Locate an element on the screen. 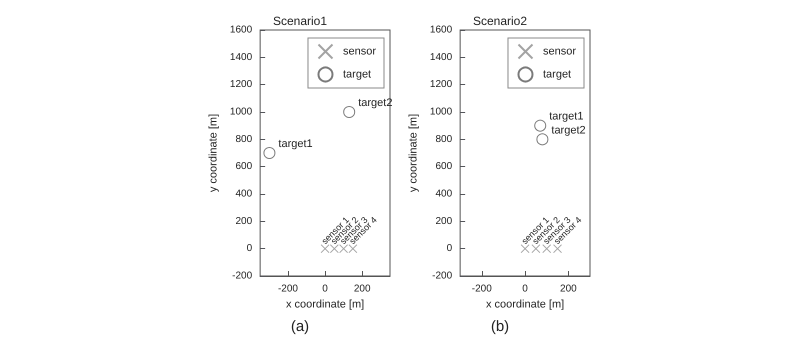 The height and width of the screenshot is (345, 800). text: (b) is located at coordinates (500, 326).